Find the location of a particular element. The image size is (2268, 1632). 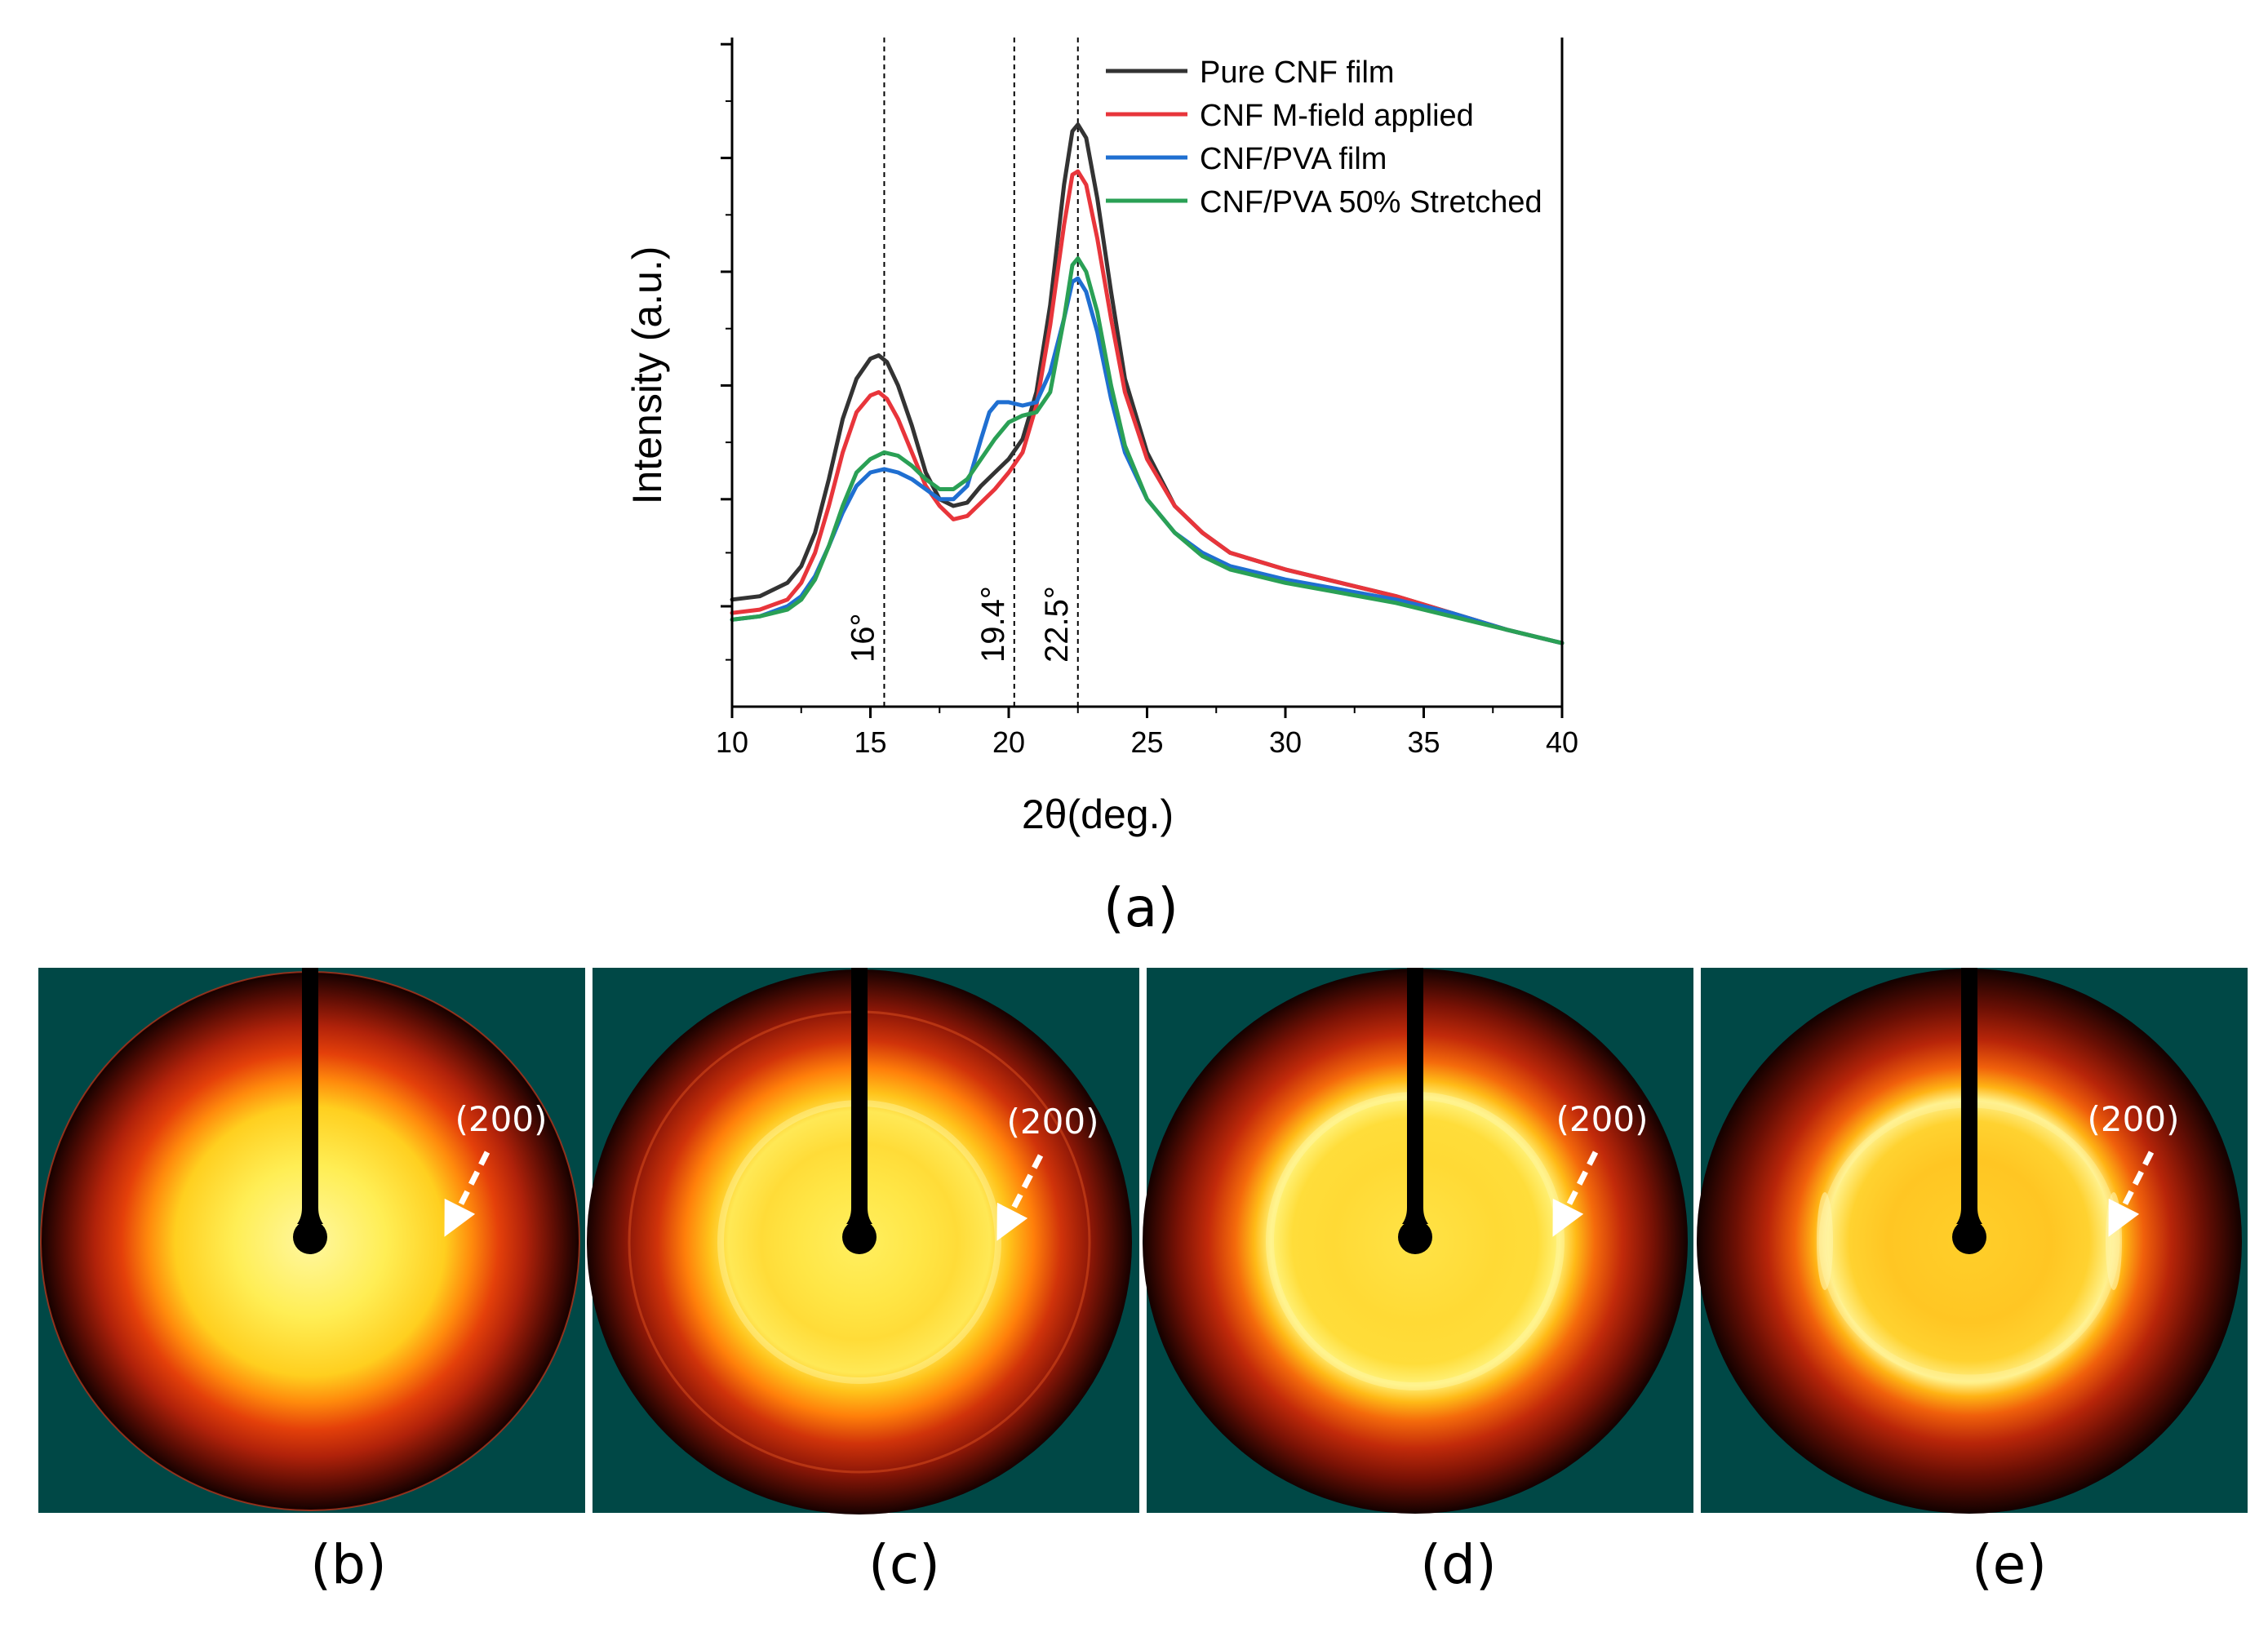

reference-line-label-2: 19.4° is located at coordinates (993, 624).